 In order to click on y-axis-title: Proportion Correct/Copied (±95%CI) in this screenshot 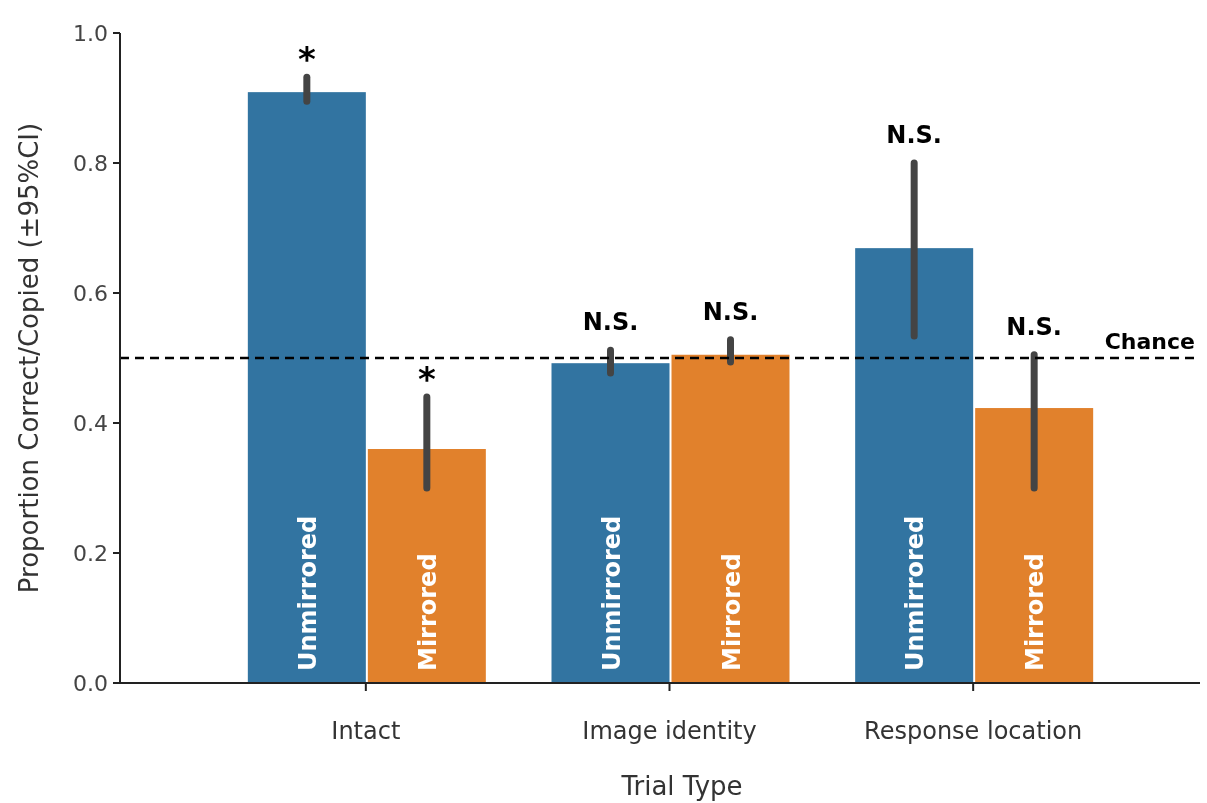, I will do `click(29, 358)`.